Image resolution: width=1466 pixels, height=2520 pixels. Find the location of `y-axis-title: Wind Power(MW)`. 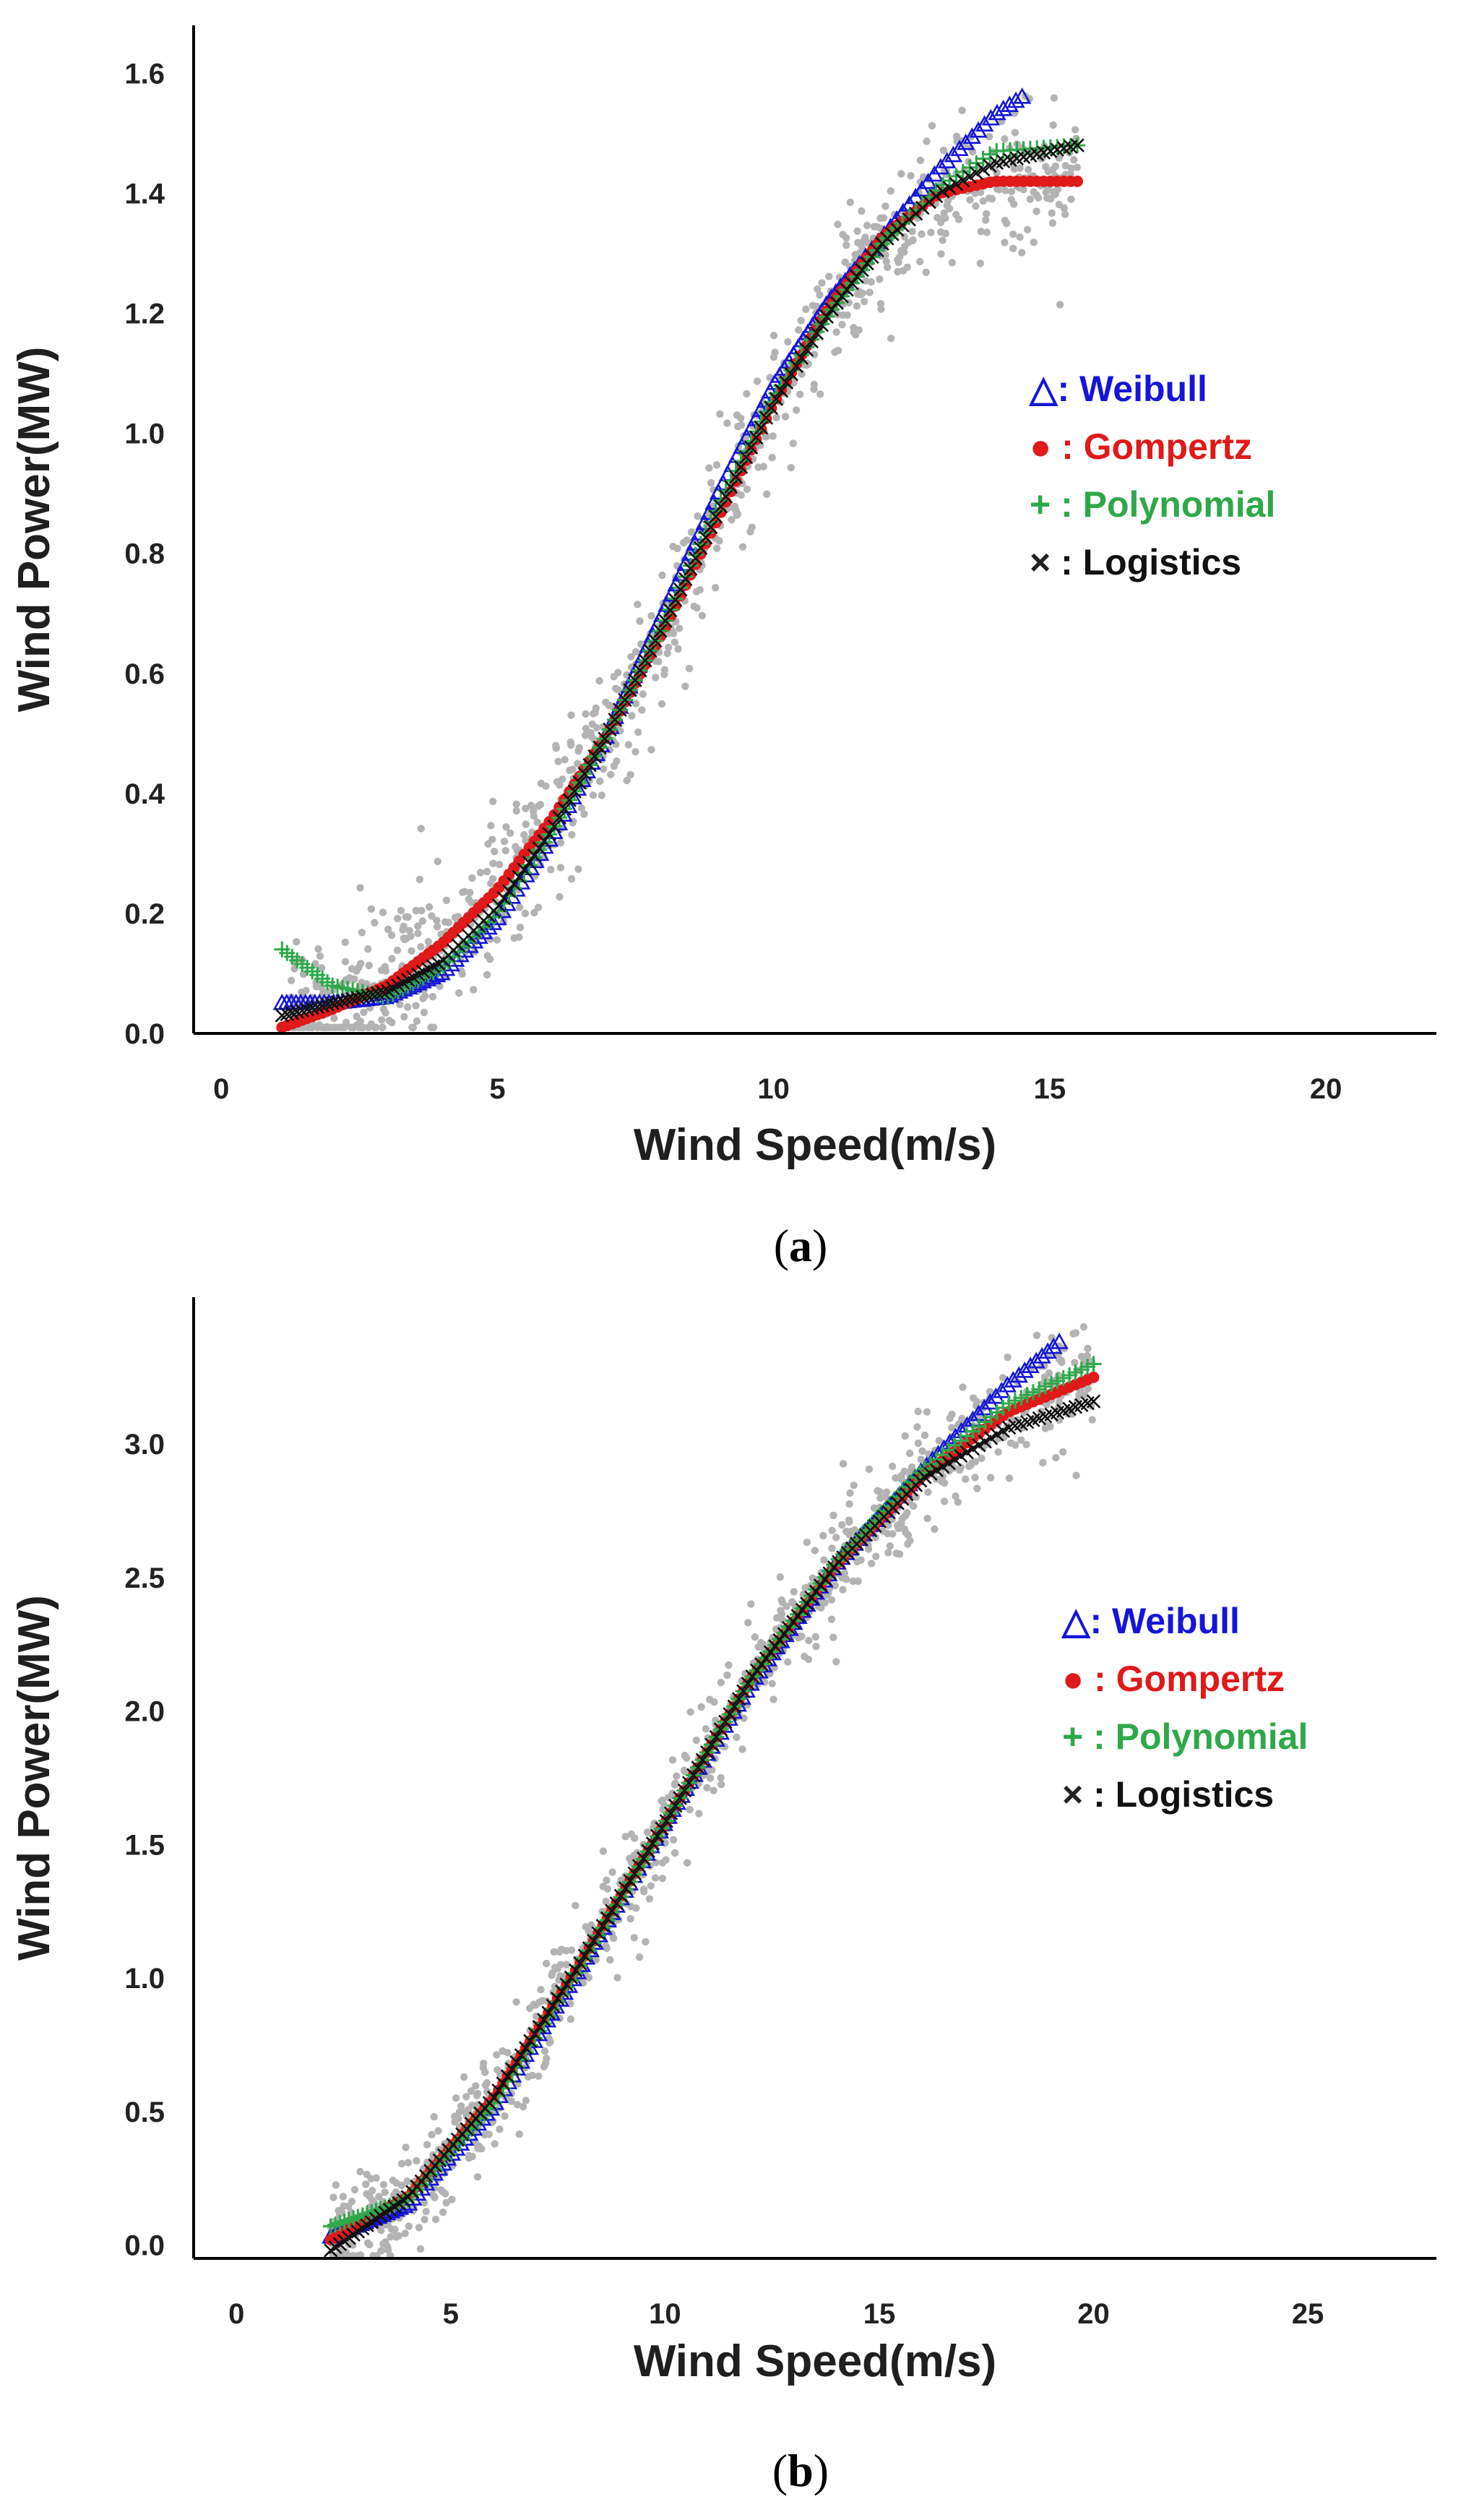

y-axis-title: Wind Power(MW) is located at coordinates (34, 530).